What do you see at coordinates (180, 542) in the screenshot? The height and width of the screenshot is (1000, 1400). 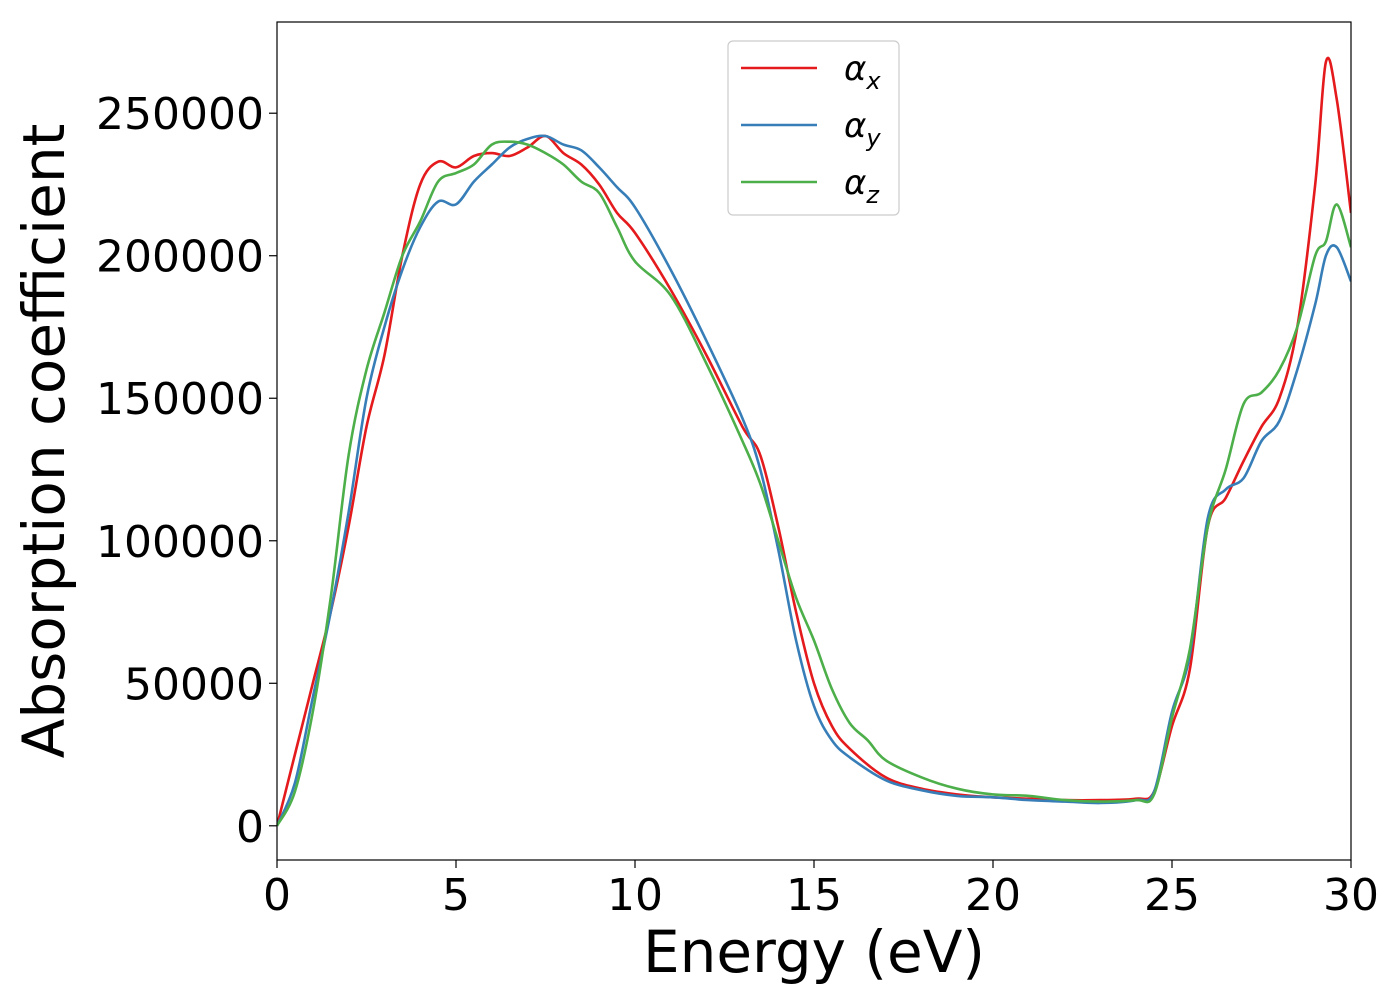 I see `y-tick-label: 100000` at bounding box center [180, 542].